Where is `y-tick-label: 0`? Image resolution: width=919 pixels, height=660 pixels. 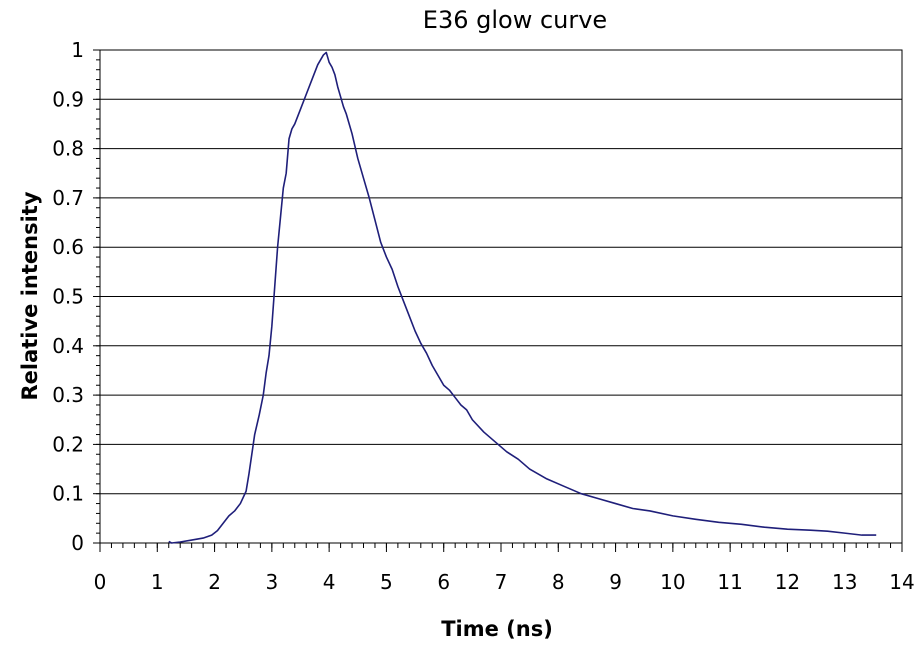 y-tick-label: 0 is located at coordinates (77, 543).